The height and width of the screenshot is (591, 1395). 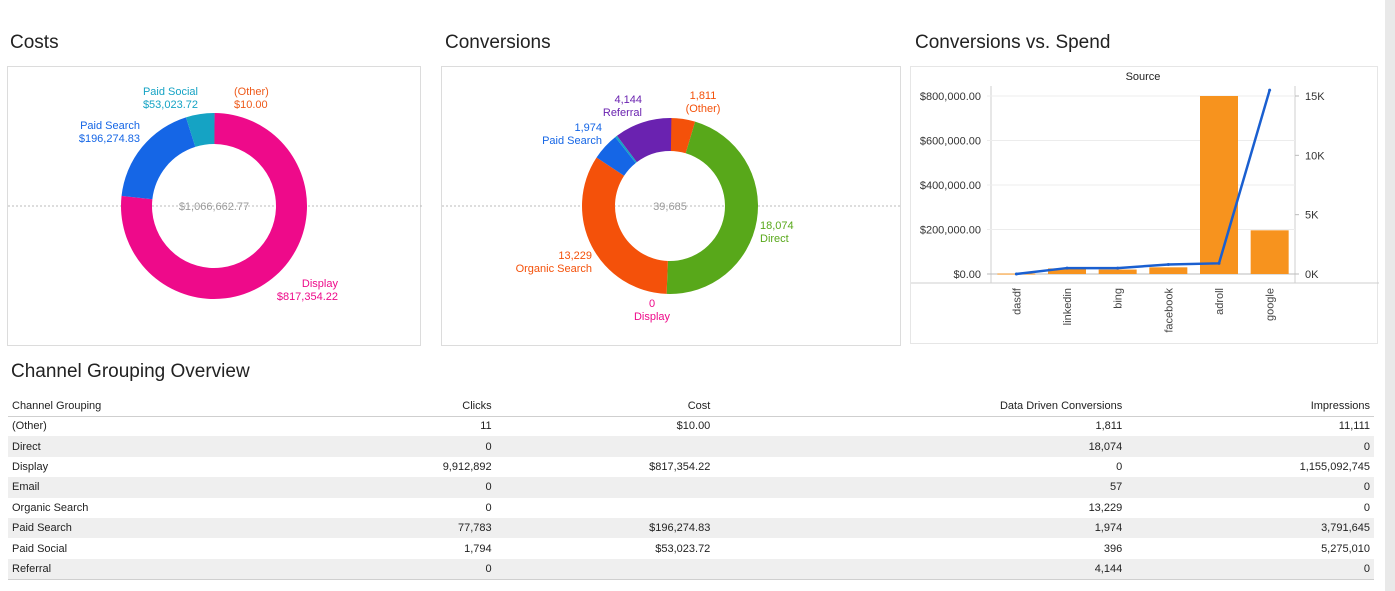 I want to click on slice-value-paid-social: $53,023.72, so click(x=170, y=105).